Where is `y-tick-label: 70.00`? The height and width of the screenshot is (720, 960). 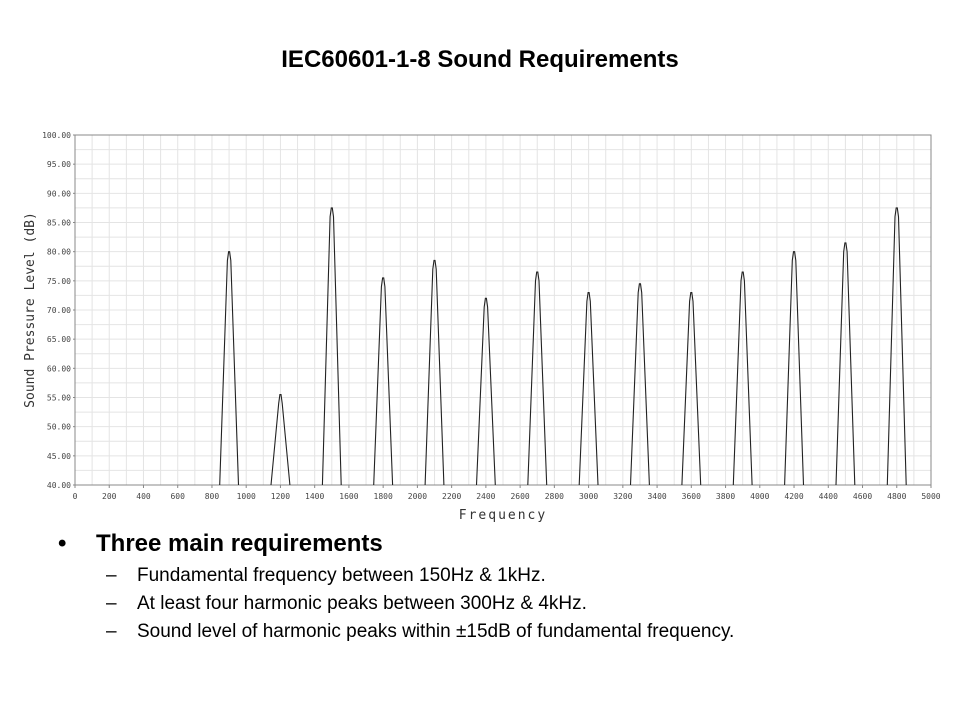 y-tick-label: 70.00 is located at coordinates (59, 310).